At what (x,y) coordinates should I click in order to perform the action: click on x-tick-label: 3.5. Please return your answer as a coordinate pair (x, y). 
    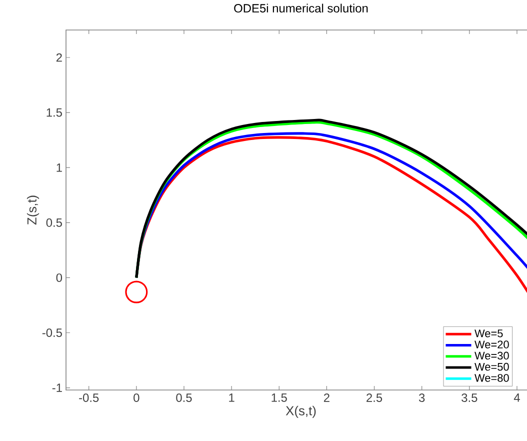
    Looking at the image, I should click on (470, 398).